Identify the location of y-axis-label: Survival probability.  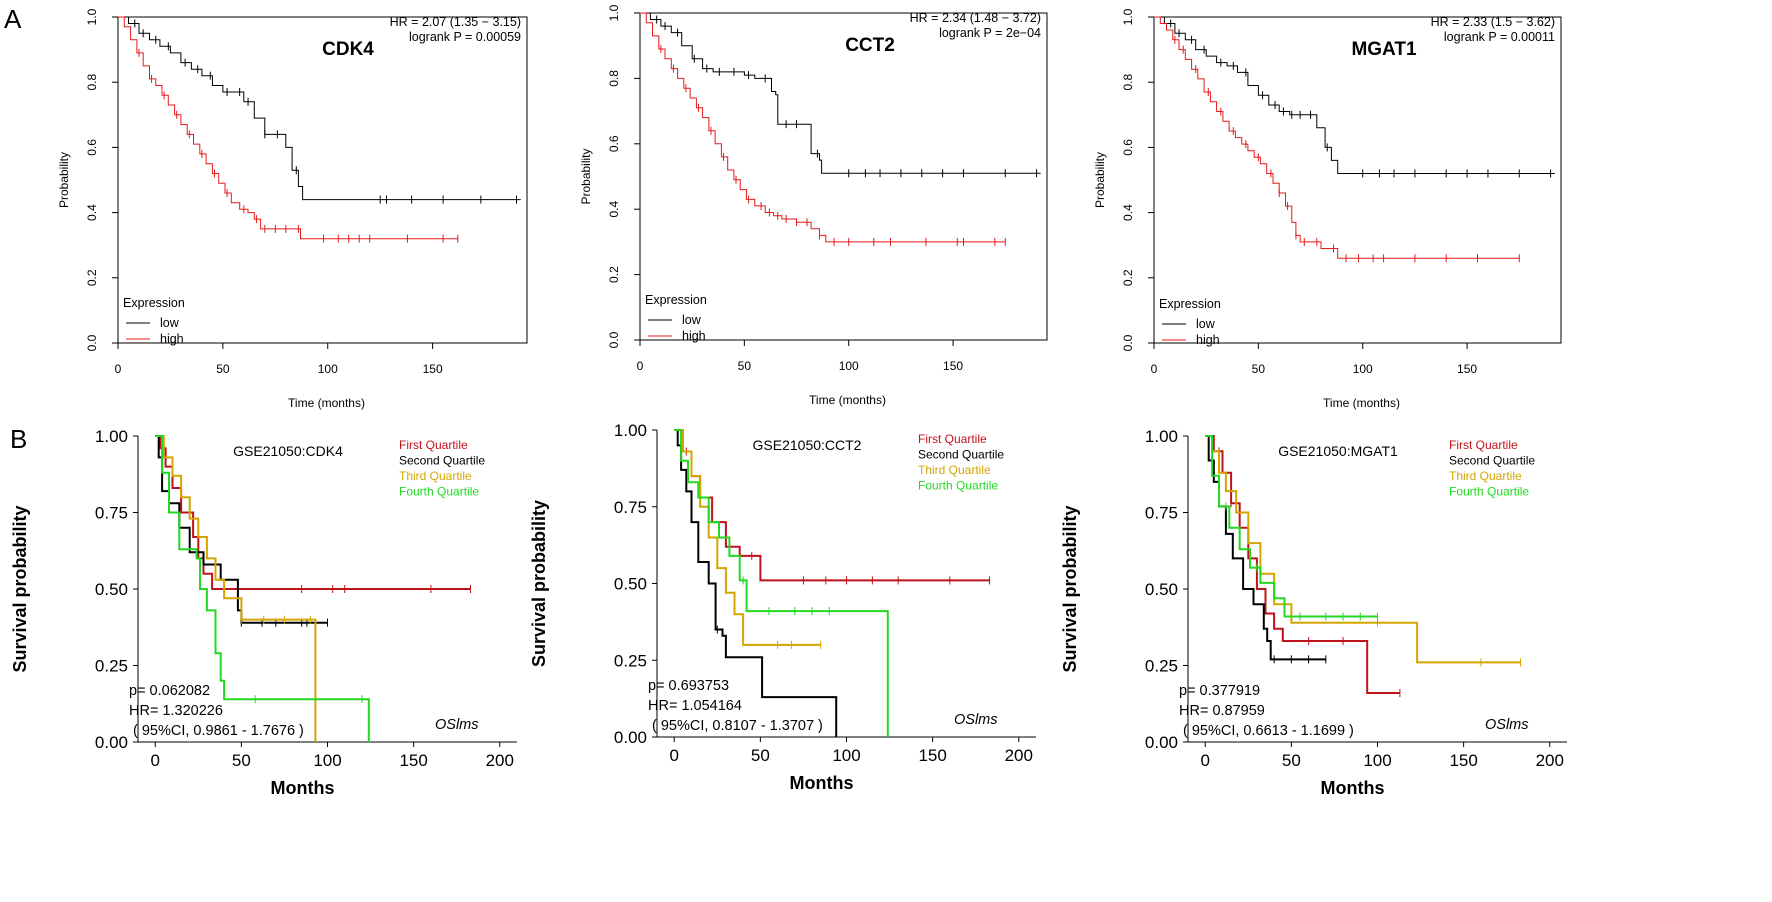
(1070, 588).